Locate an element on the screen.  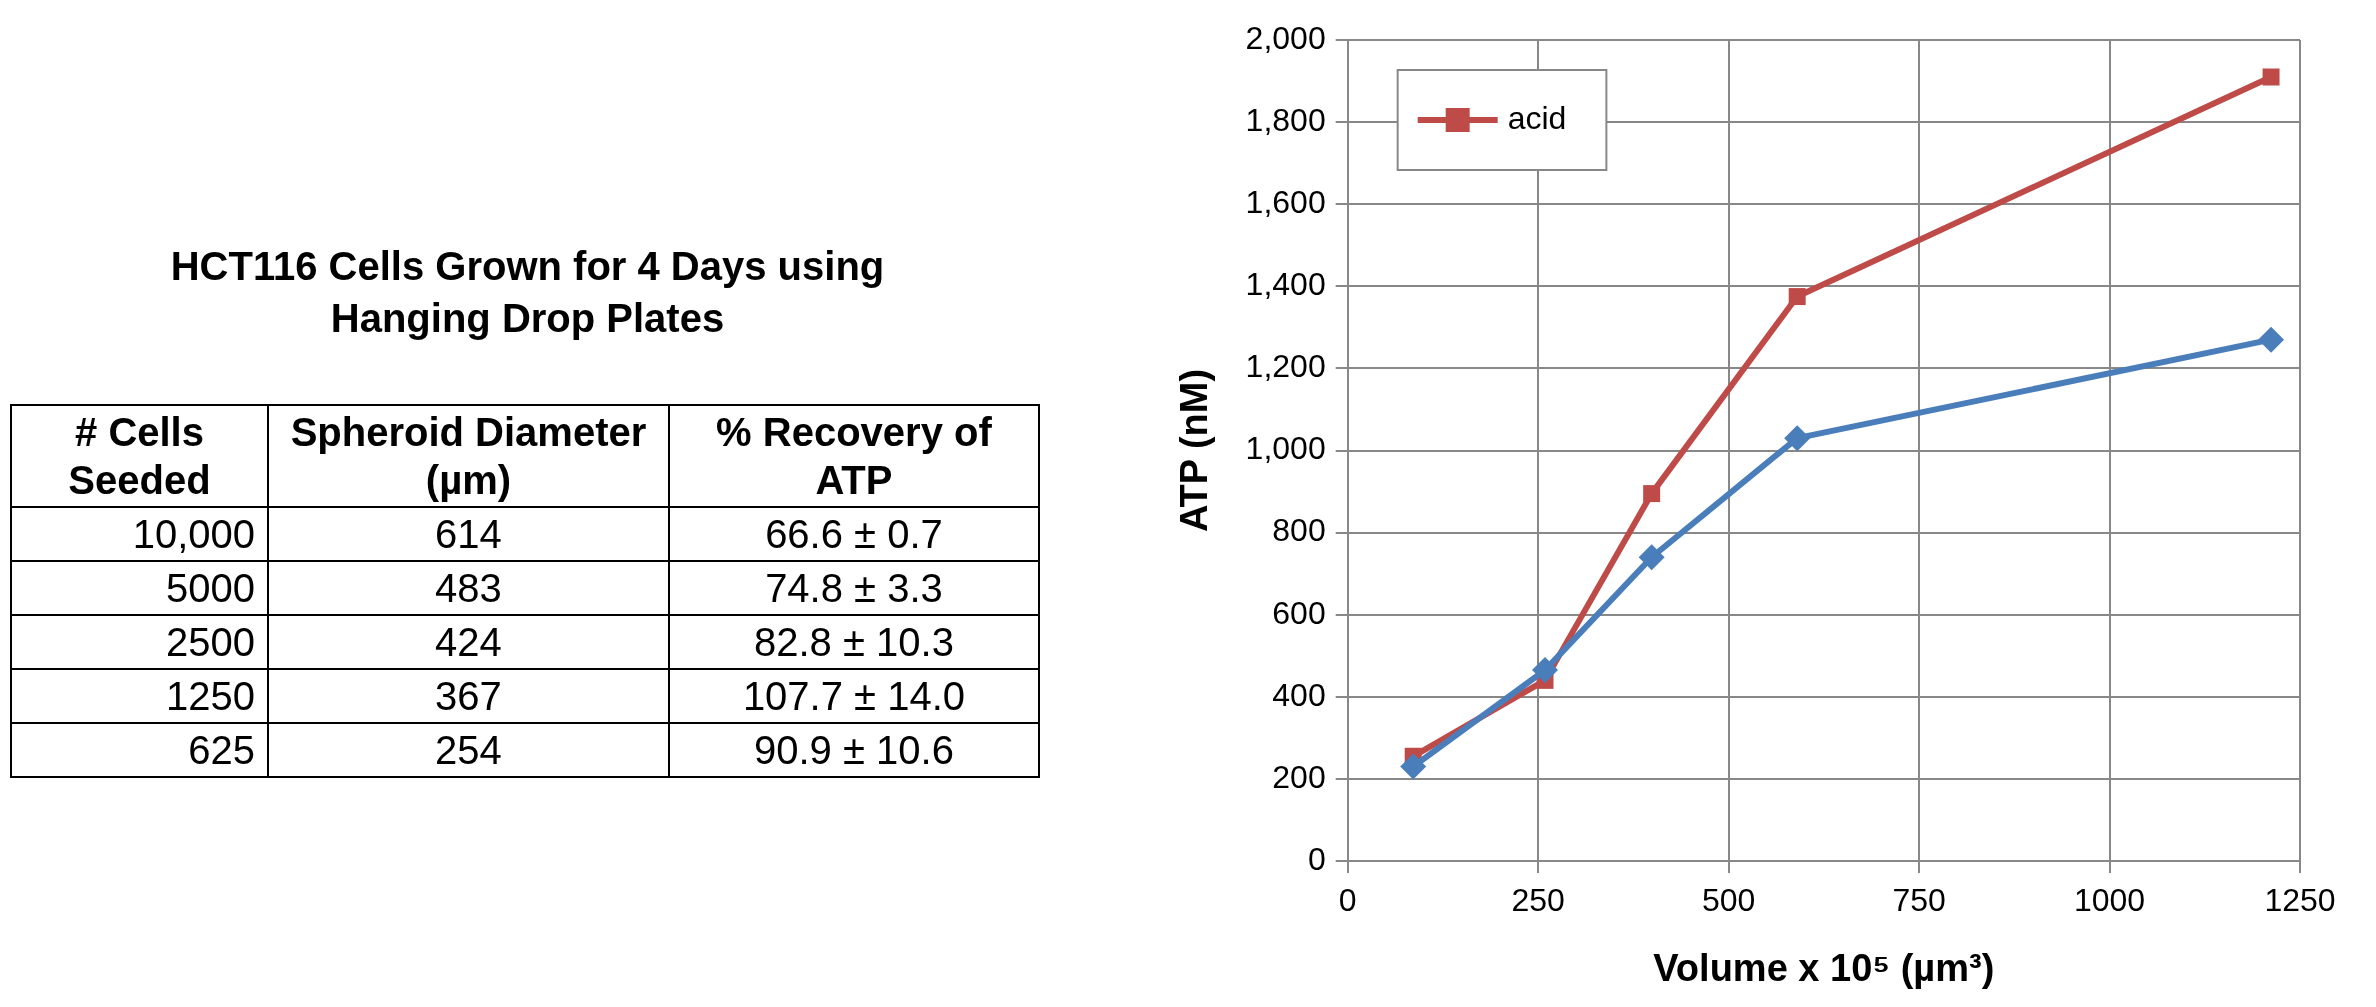
y-tick-label: 0 is located at coordinates (1316, 858).